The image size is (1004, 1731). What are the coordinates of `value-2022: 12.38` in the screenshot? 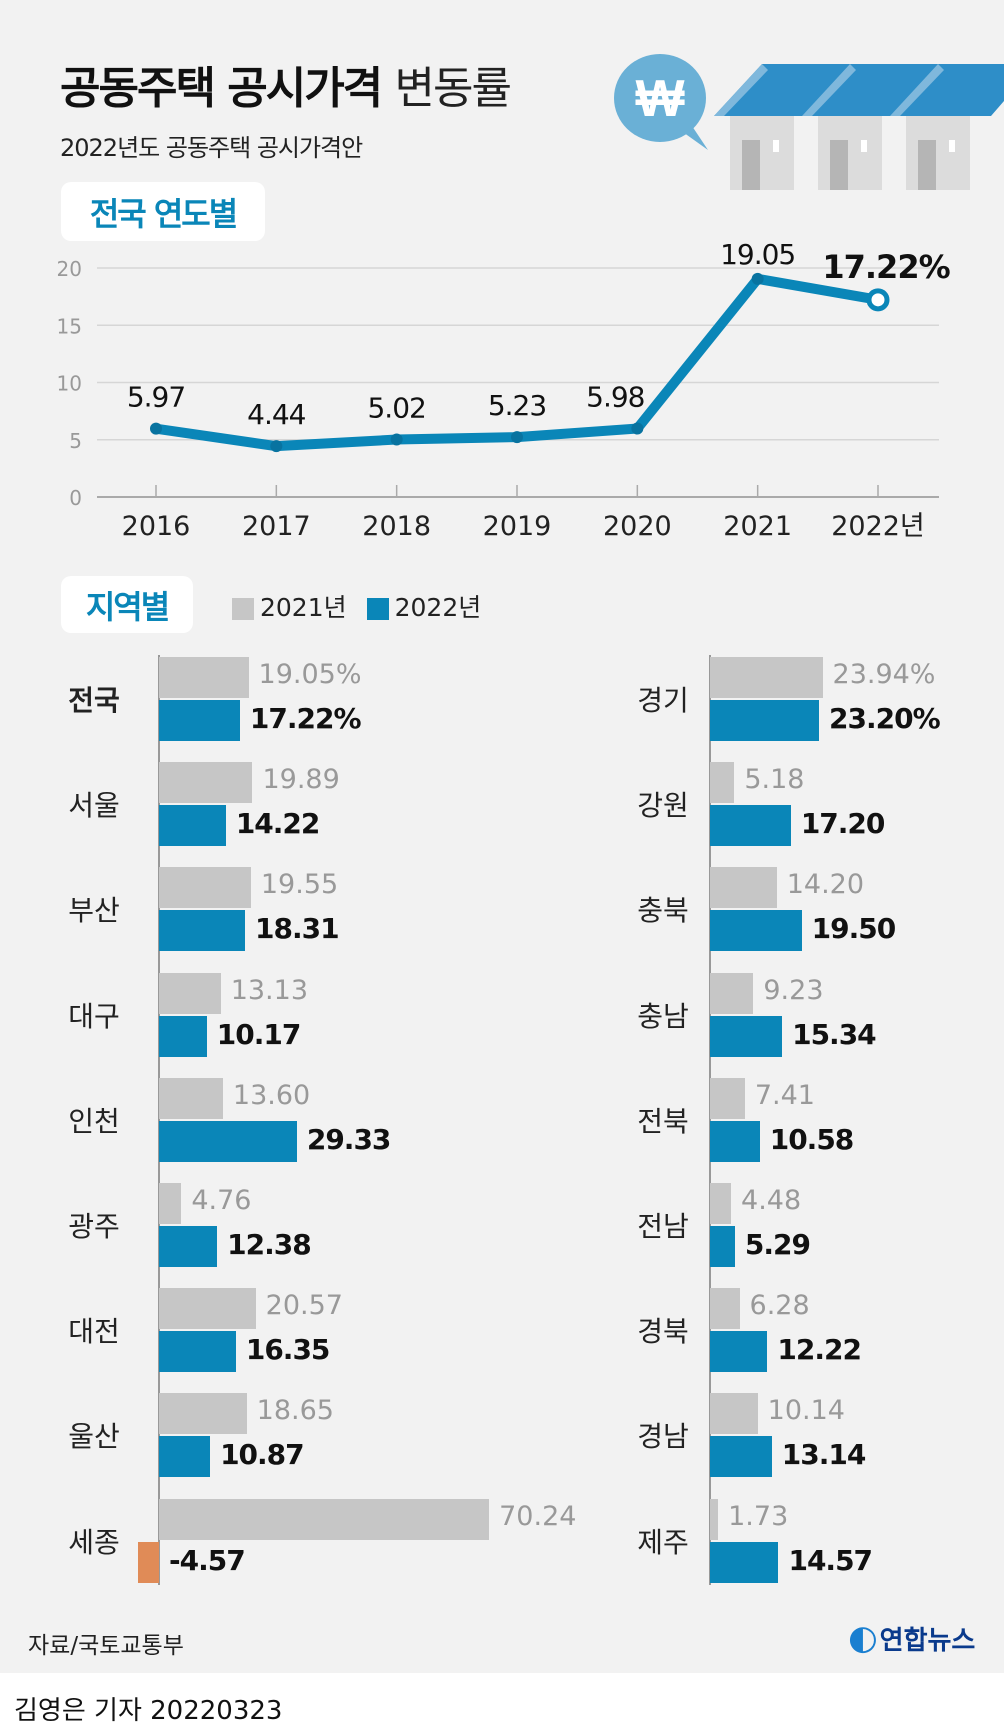 It's located at (269, 1244).